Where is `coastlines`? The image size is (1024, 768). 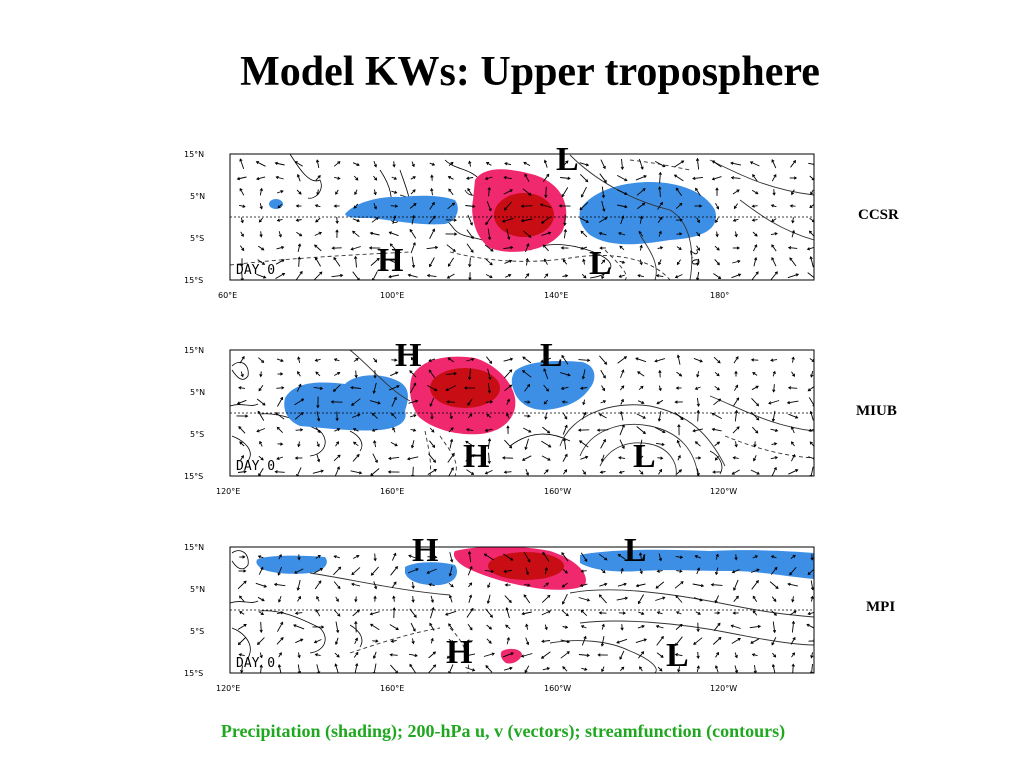
coastlines is located at coordinates (296, 604).